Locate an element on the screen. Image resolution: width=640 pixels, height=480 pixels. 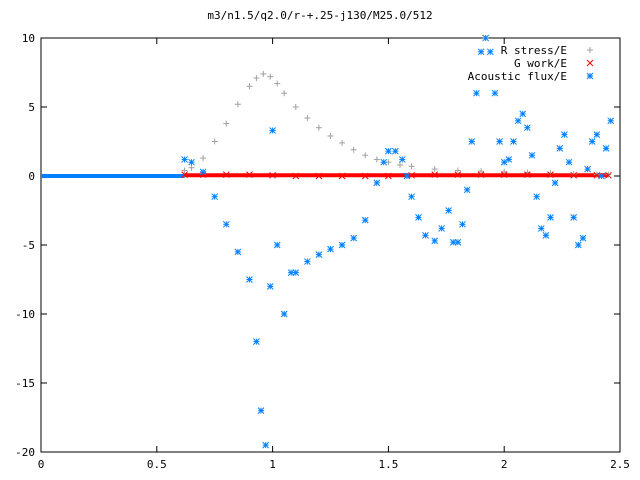
y-tick-label: -20 is located at coordinates (25, 452).